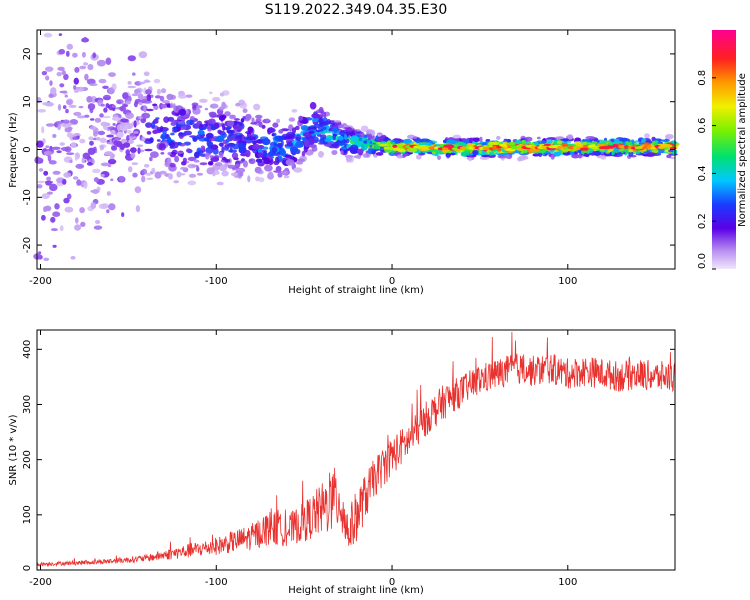  Describe the element at coordinates (98, 120) in the screenshot. I see `spectral-blob-2080` at that location.